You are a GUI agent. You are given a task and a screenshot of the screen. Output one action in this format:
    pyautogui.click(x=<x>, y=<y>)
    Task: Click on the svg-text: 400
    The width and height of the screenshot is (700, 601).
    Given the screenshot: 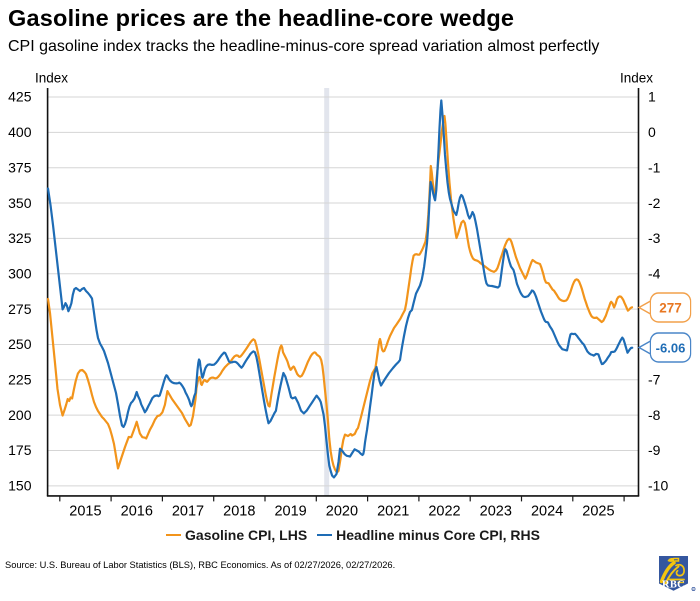 What is the action you would take?
    pyautogui.click(x=20, y=132)
    